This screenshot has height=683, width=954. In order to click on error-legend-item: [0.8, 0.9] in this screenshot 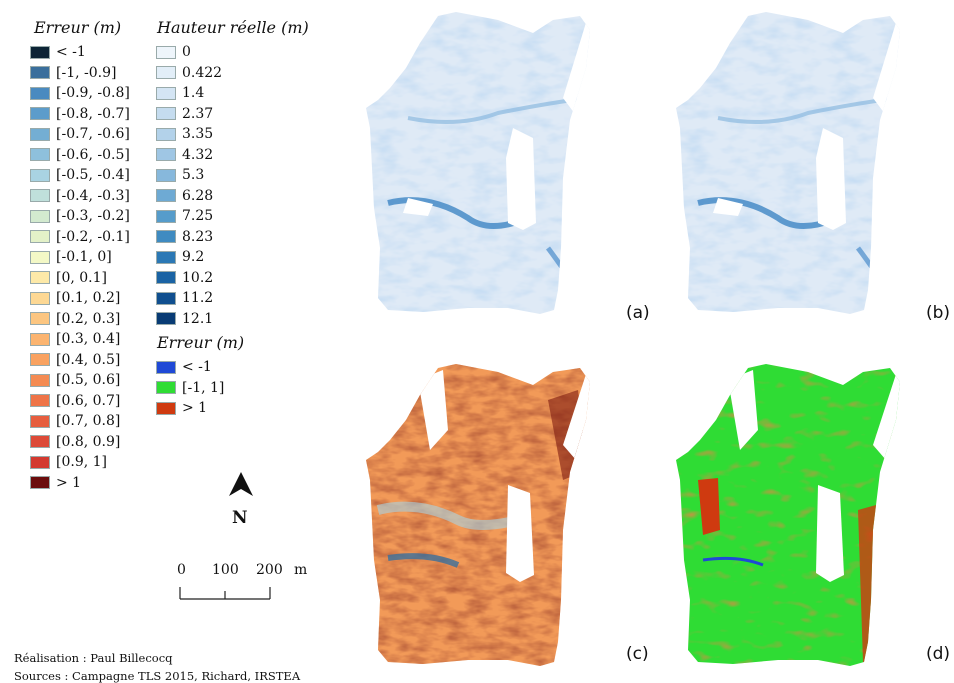, I will do `click(80, 442)`.